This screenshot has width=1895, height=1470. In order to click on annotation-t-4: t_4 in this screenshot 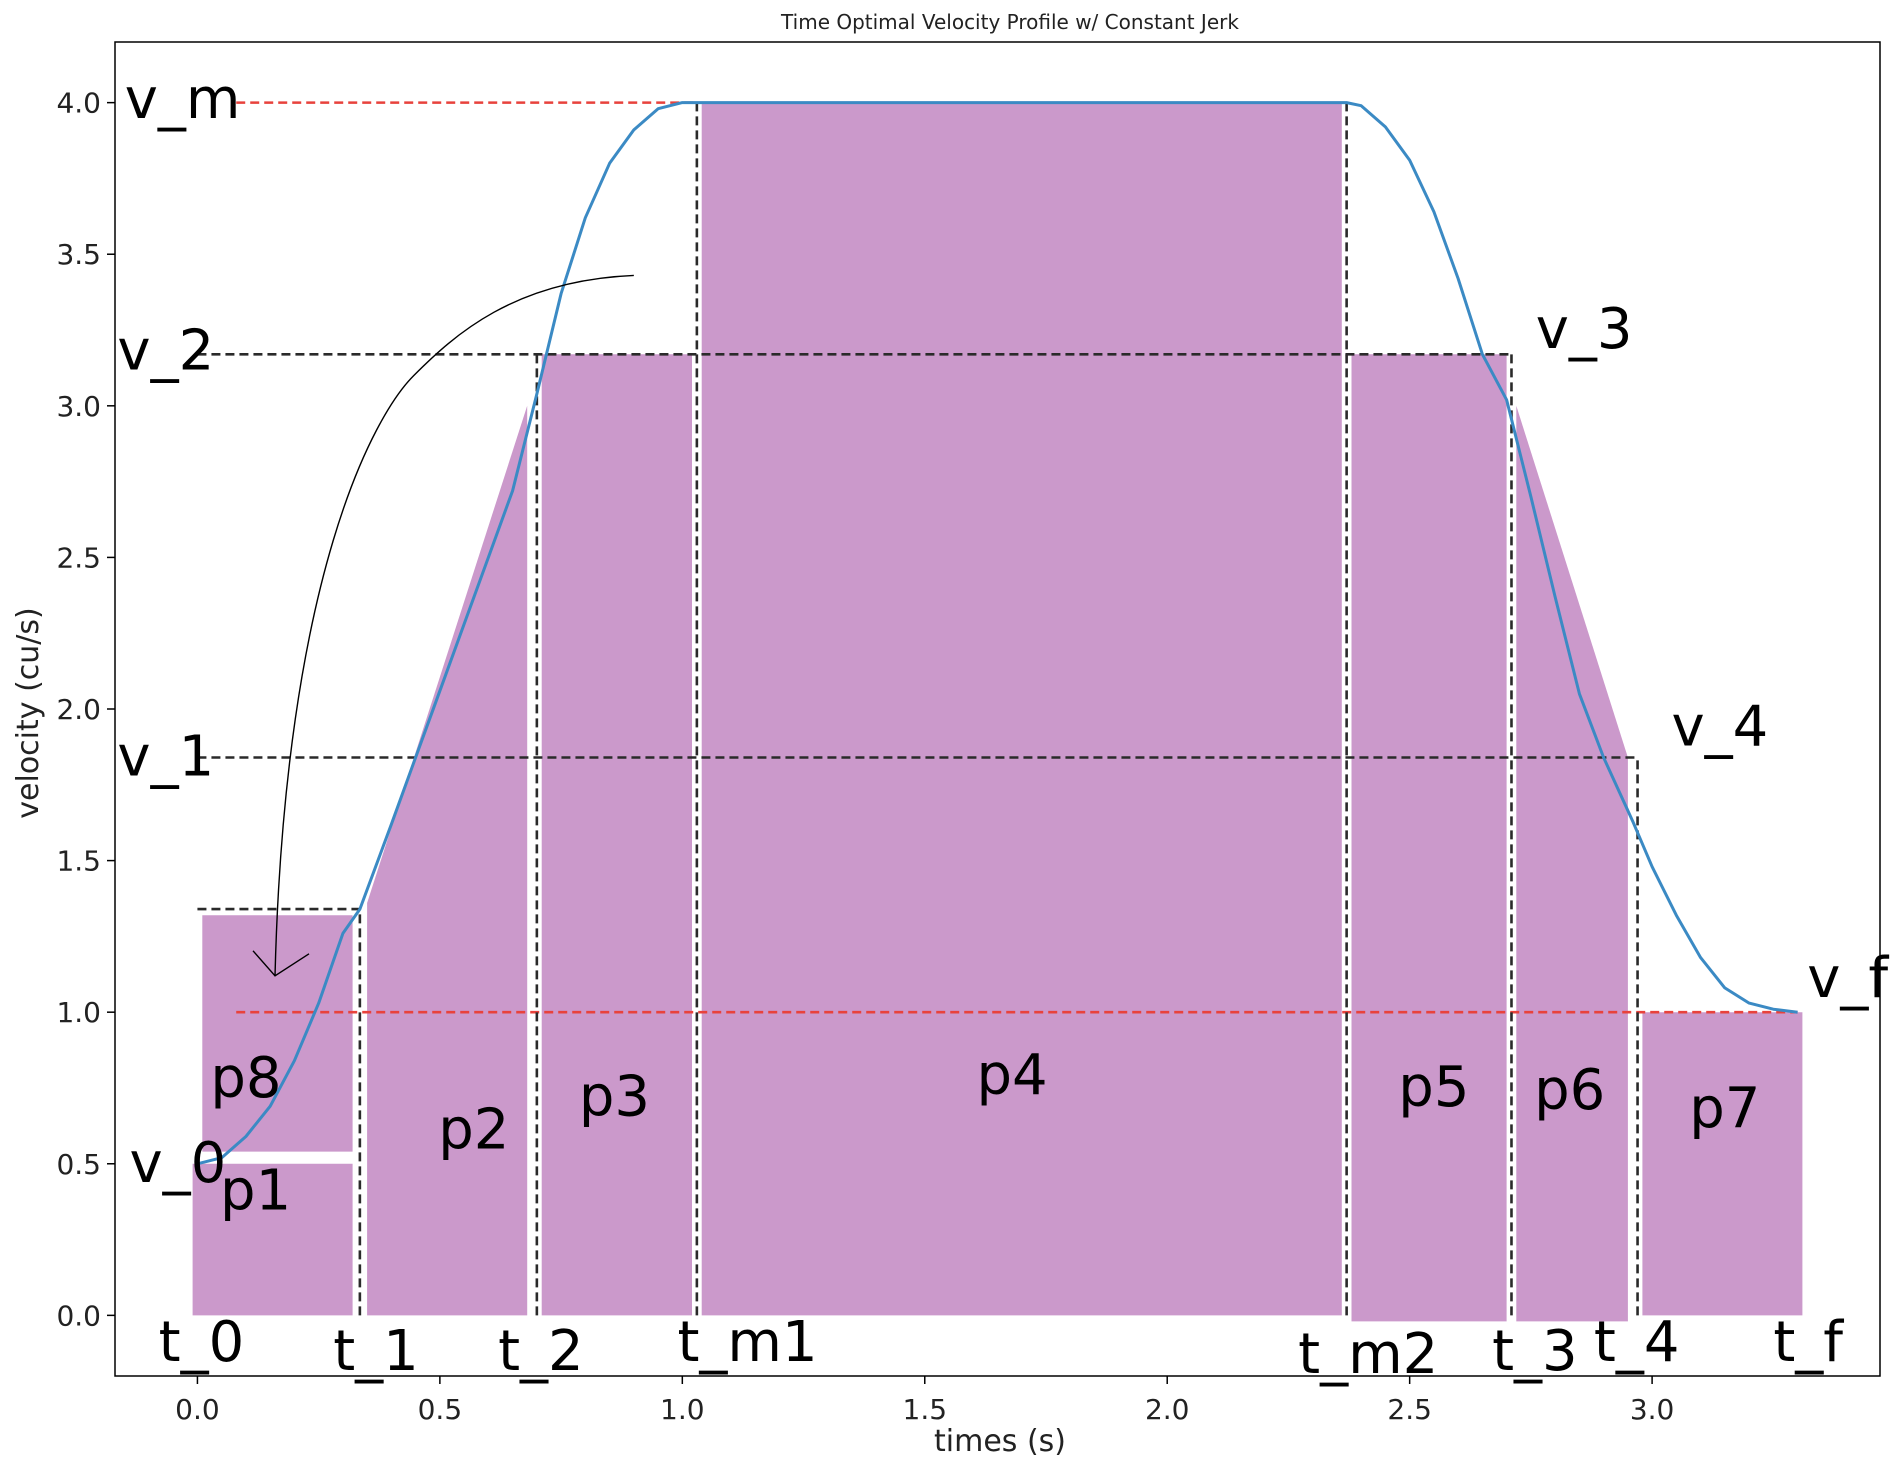, I will do `click(1637, 1342)`.